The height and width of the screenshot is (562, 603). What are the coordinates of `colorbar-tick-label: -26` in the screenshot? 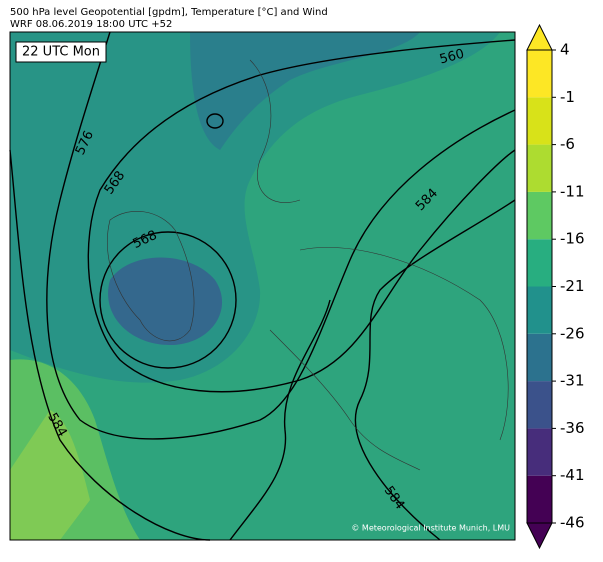 It's located at (572, 333).